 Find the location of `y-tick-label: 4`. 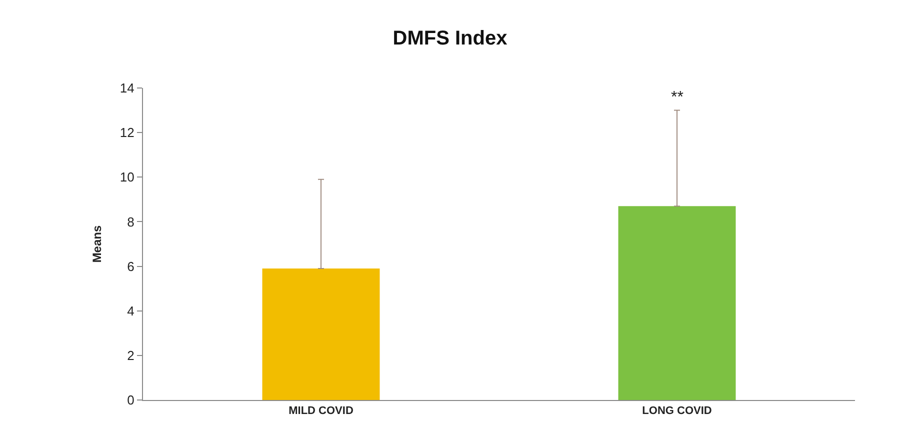

y-tick-label: 4 is located at coordinates (130, 310).